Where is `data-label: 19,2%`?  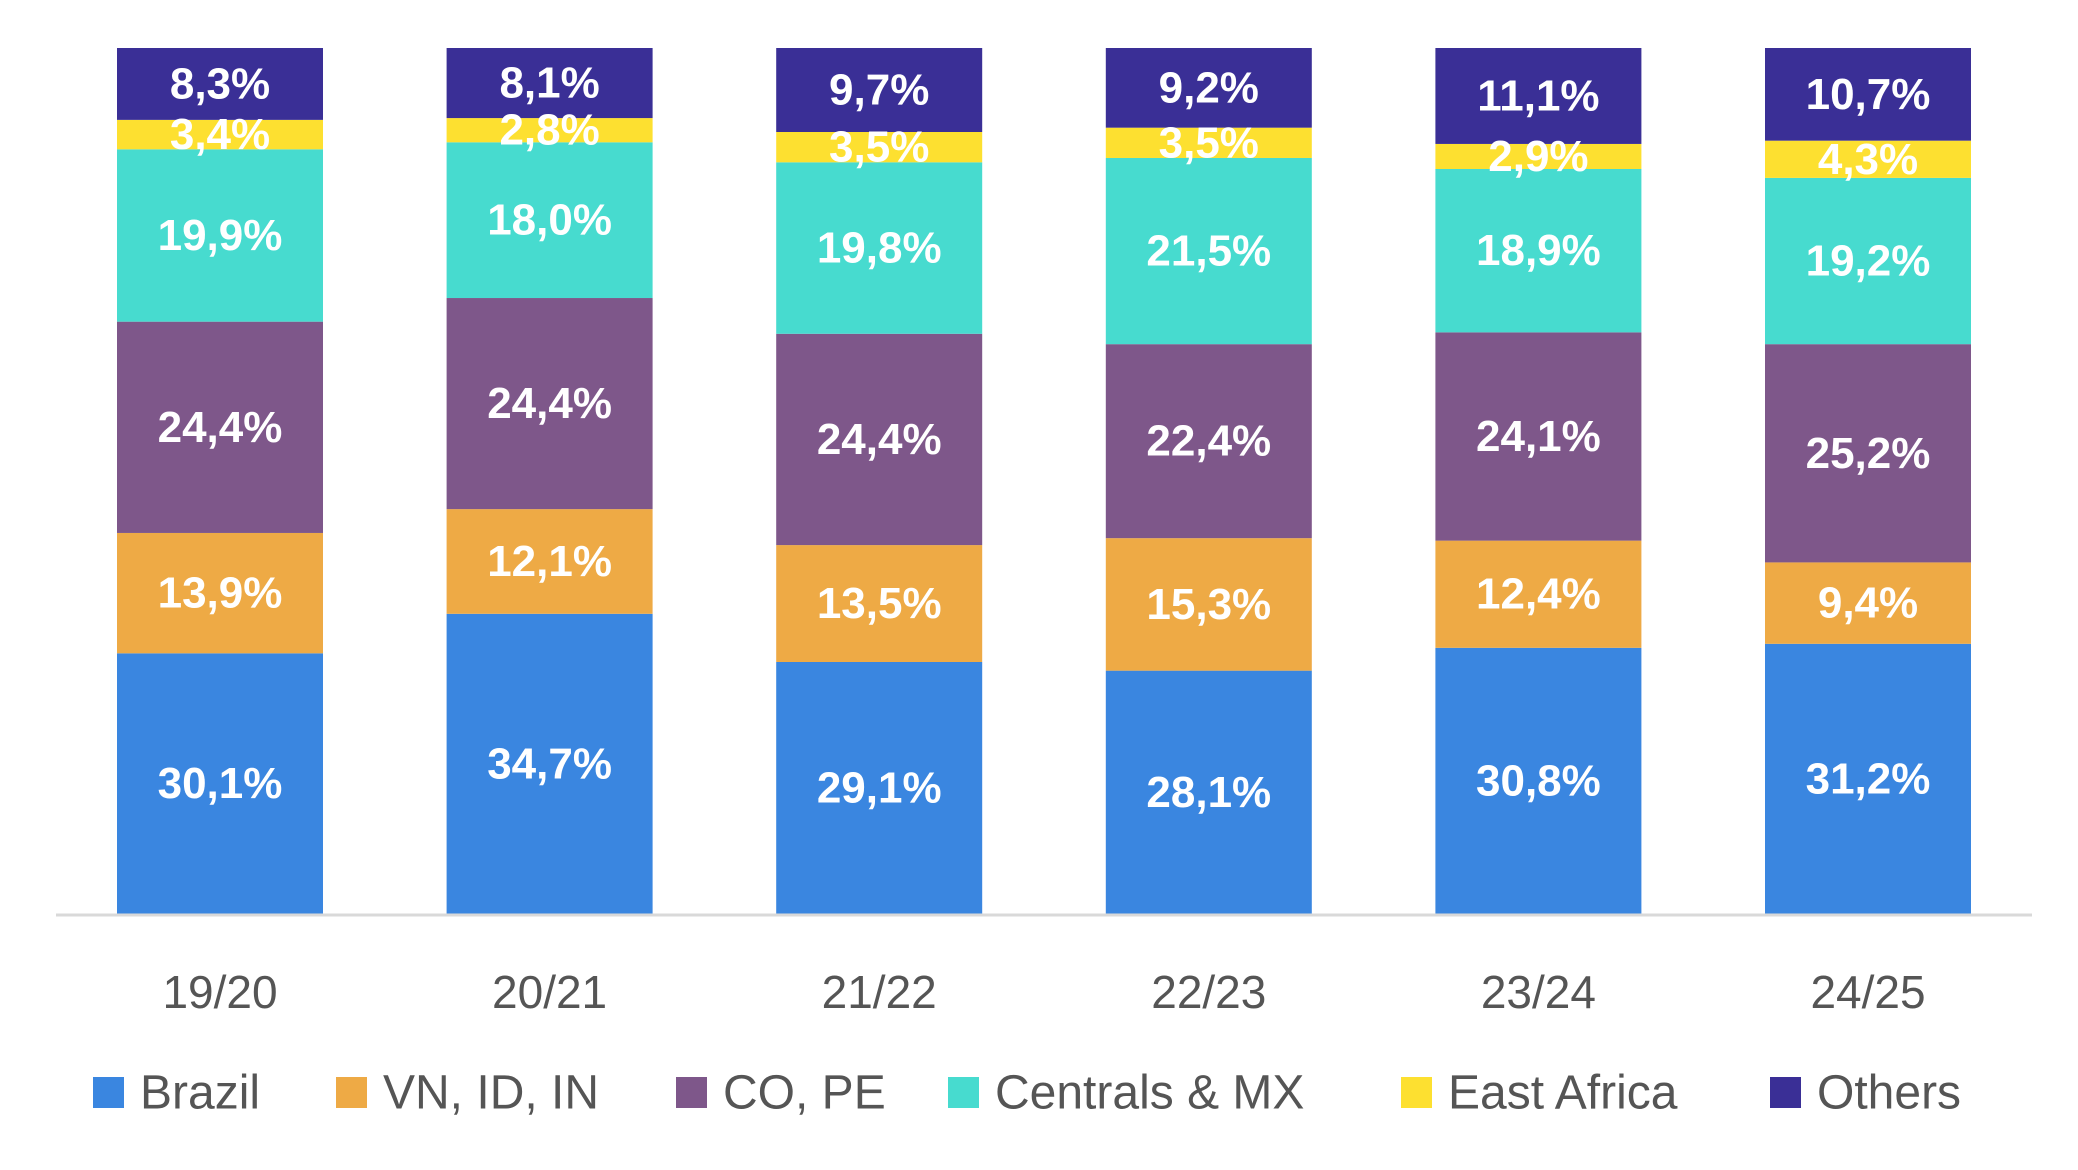
data-label: 19,2% is located at coordinates (1868, 261).